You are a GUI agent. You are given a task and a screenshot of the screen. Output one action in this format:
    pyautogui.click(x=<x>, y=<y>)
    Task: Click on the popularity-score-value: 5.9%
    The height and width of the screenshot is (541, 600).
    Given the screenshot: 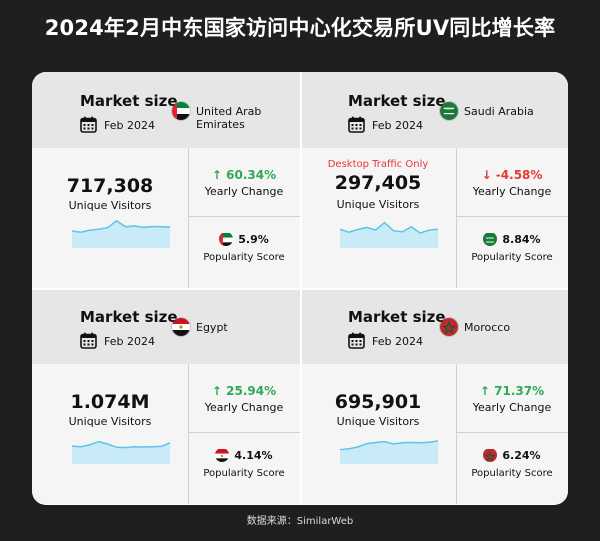 What is the action you would take?
    pyautogui.click(x=253, y=239)
    